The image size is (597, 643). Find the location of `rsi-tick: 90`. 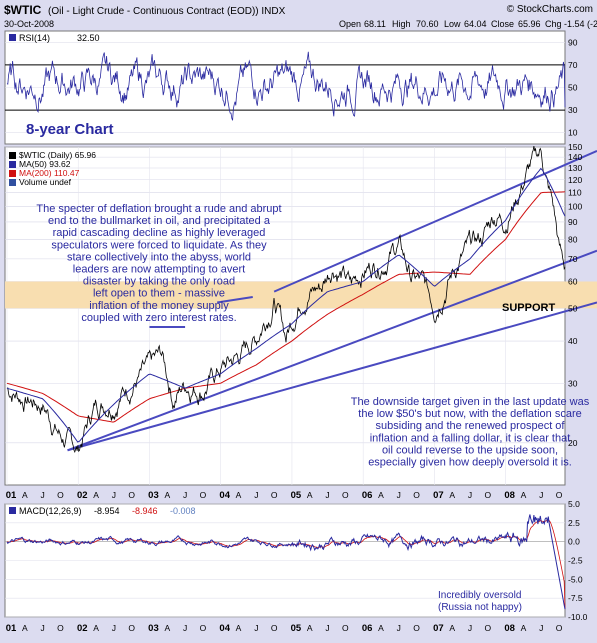

rsi-tick: 90 is located at coordinates (573, 42).